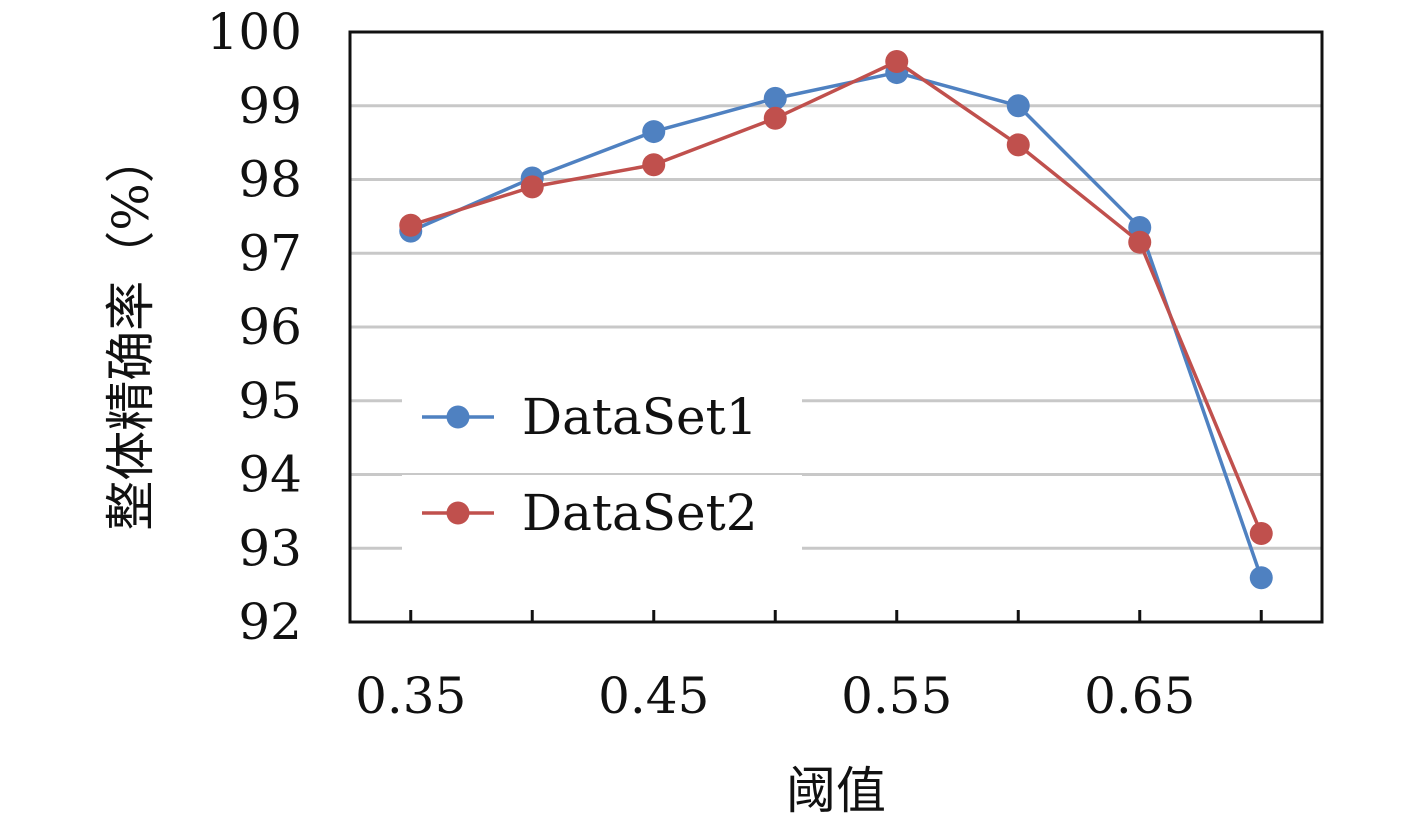 The image size is (1417, 824). I want to click on x-tick-label: 0.65, so click(1139, 696).